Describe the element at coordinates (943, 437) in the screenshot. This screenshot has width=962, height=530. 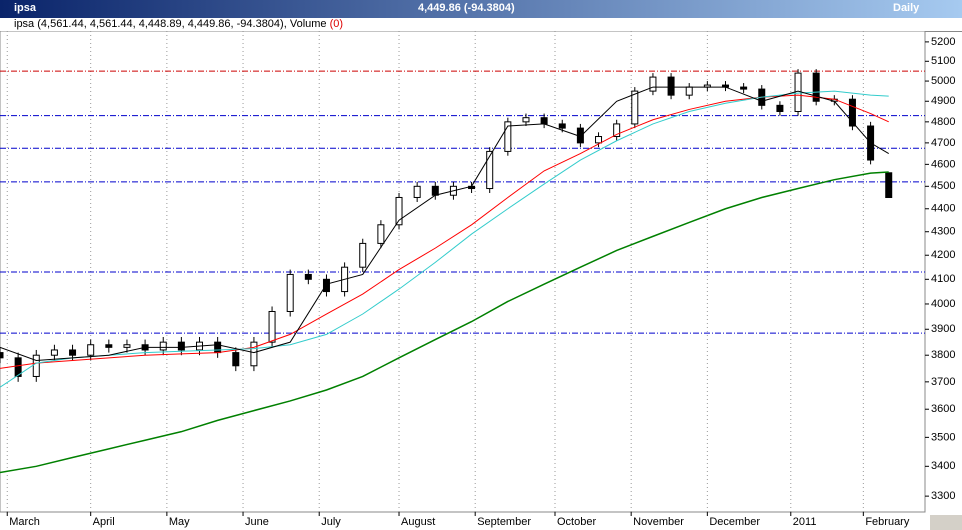
I see `y-tick-label: 3500` at that location.